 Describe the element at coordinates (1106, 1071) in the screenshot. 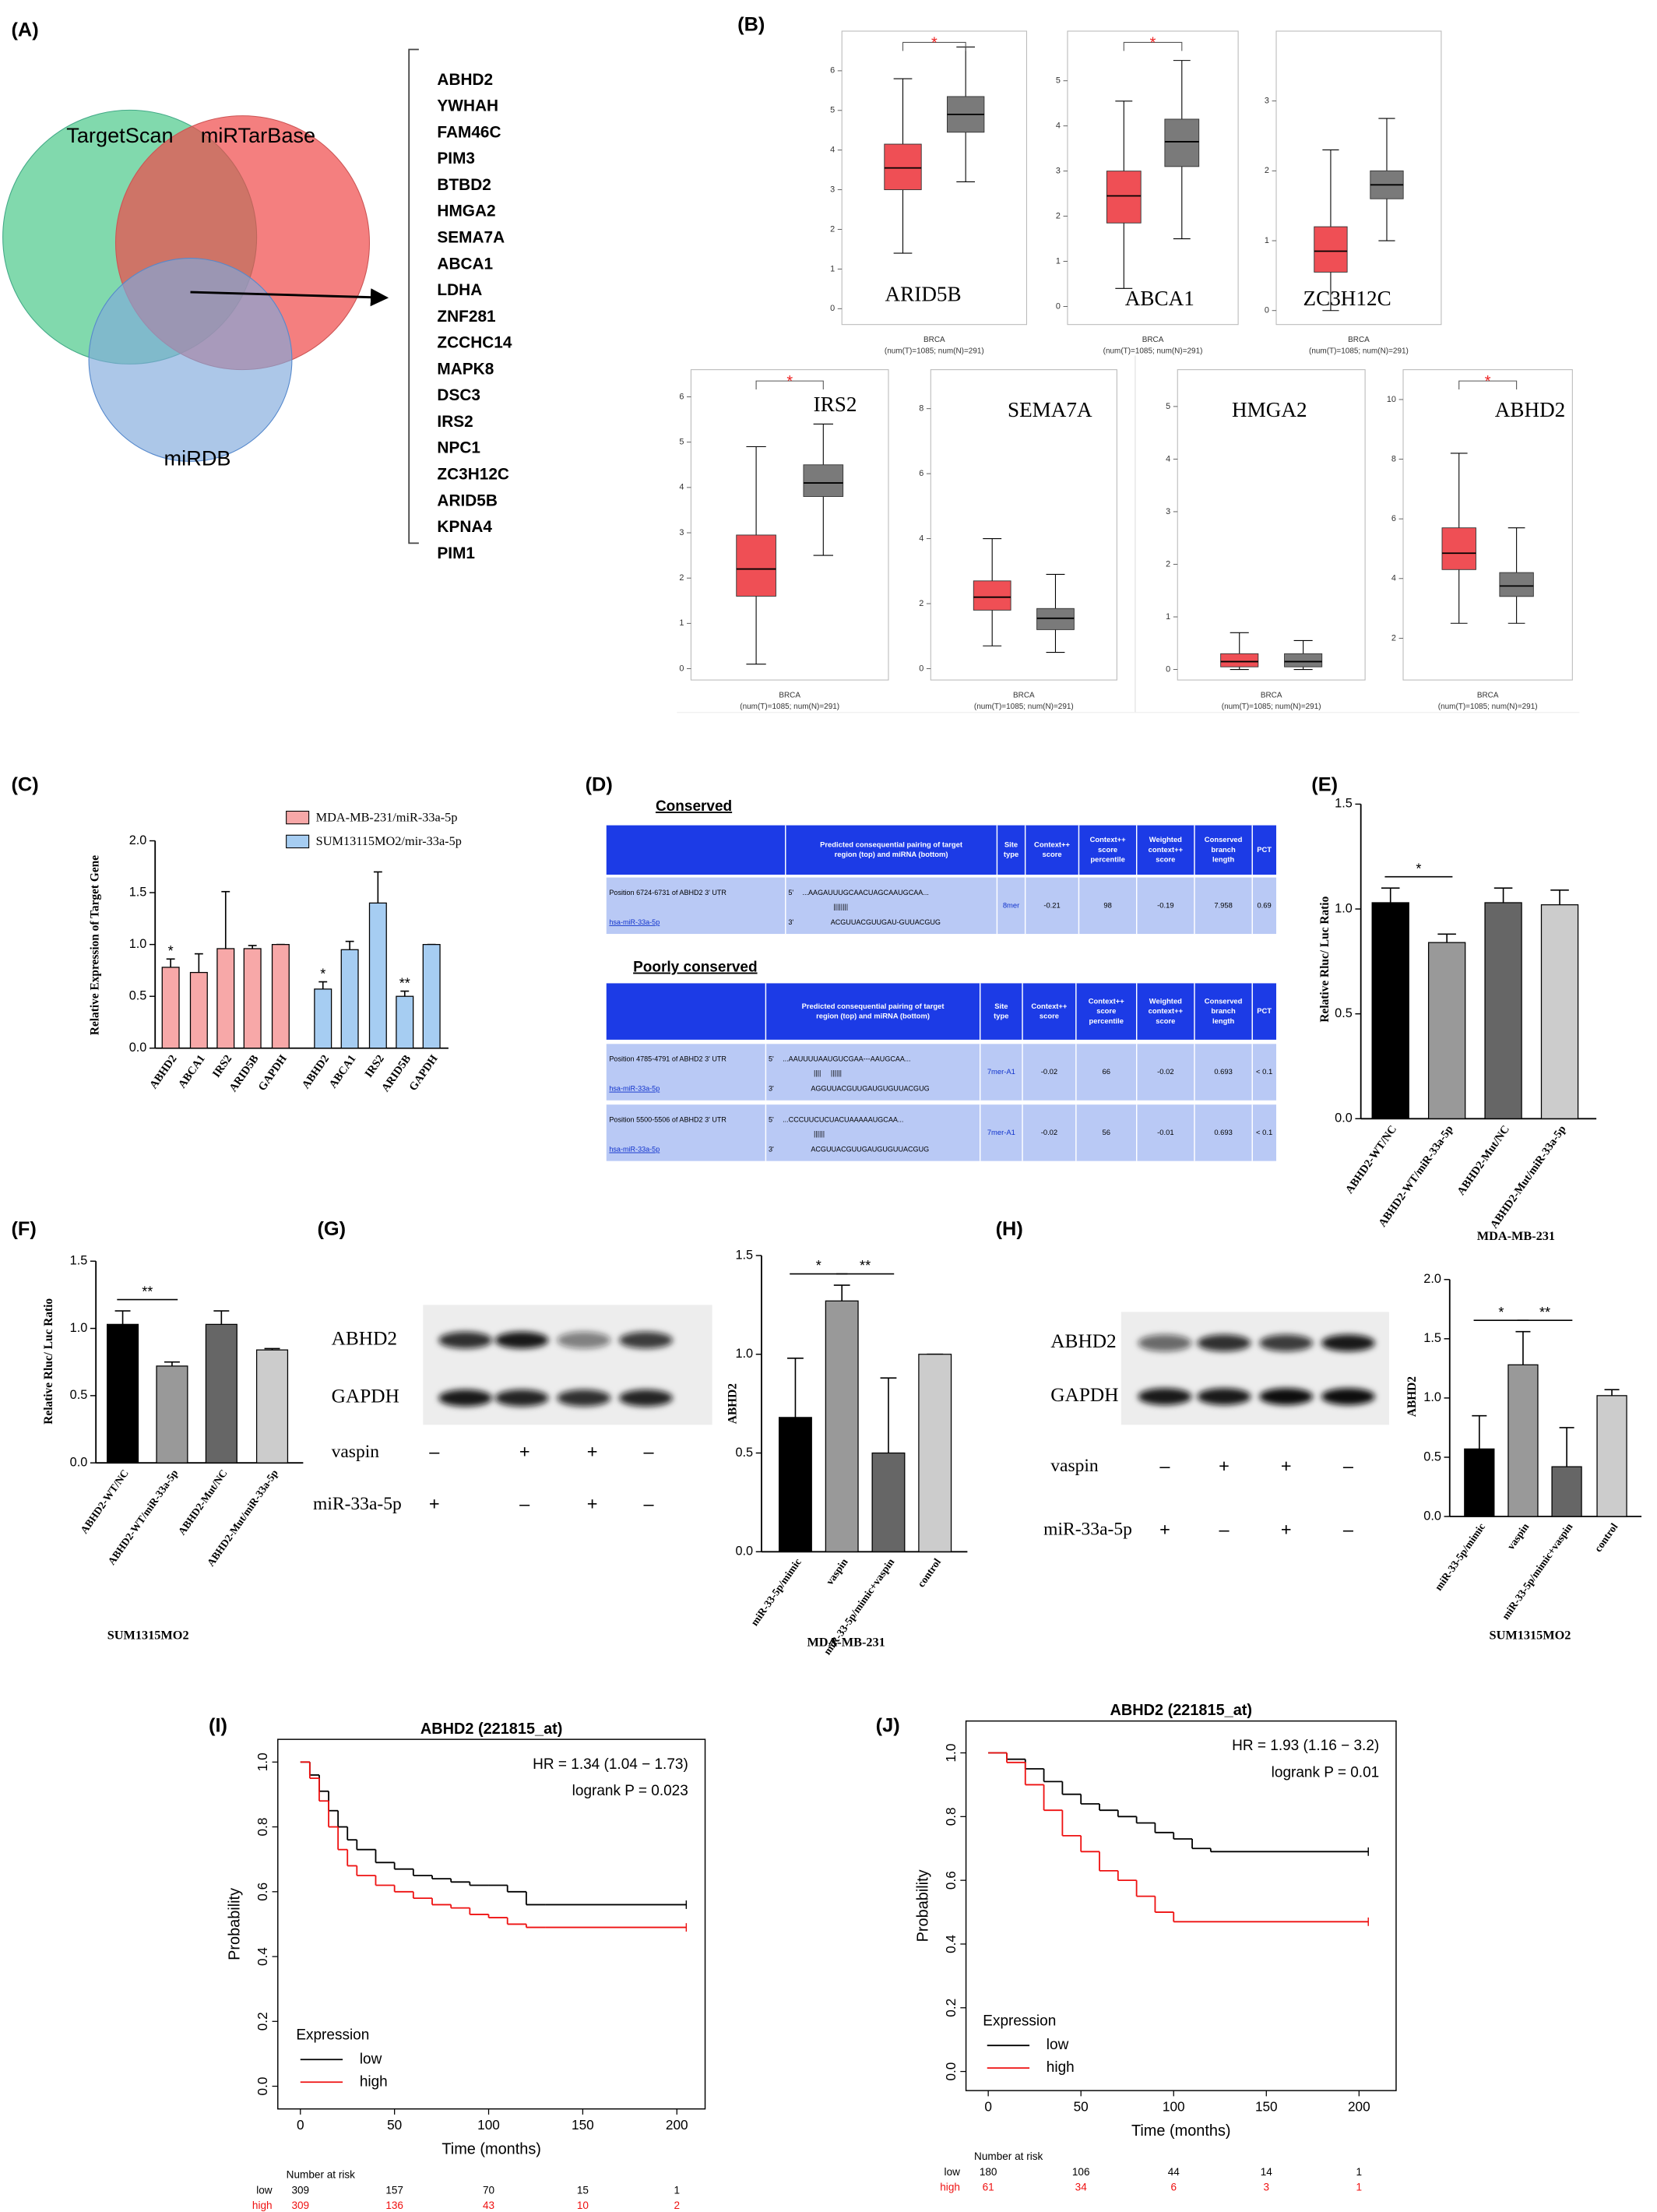

I see `cell-value: 66` at that location.